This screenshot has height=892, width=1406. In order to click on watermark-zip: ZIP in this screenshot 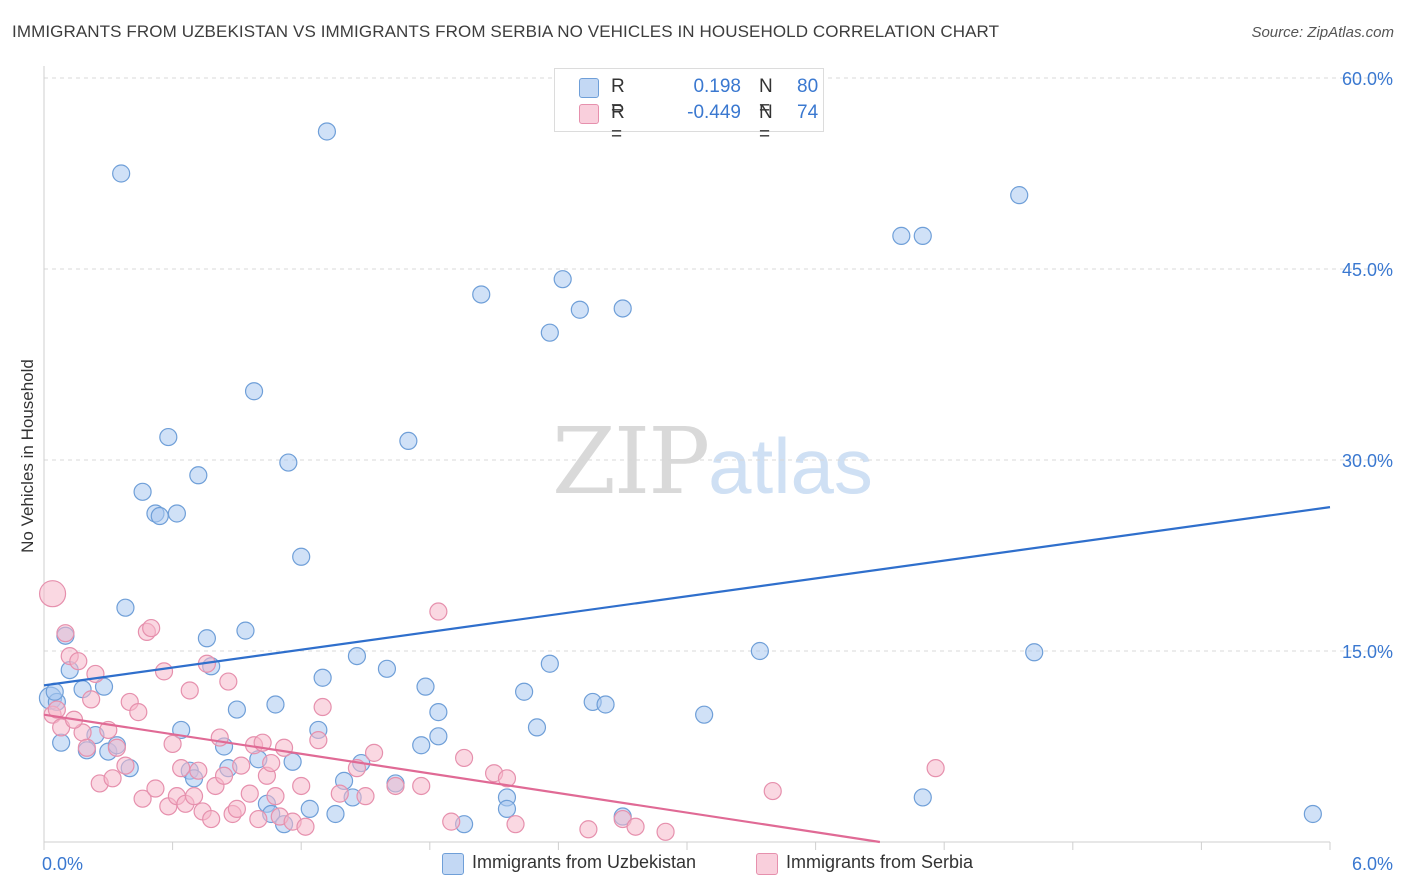, I will do `click(631, 461)`.